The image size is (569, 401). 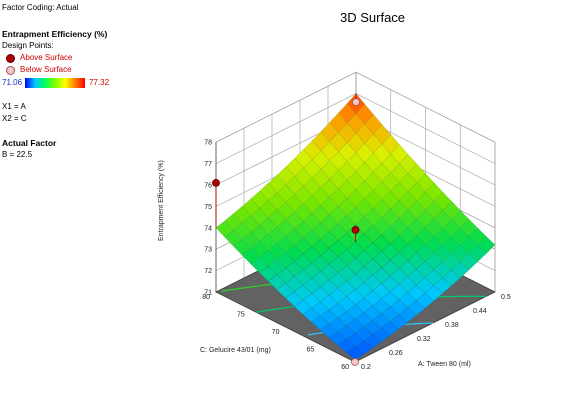 I want to click on z-tick-label: 72, so click(x=208, y=271).